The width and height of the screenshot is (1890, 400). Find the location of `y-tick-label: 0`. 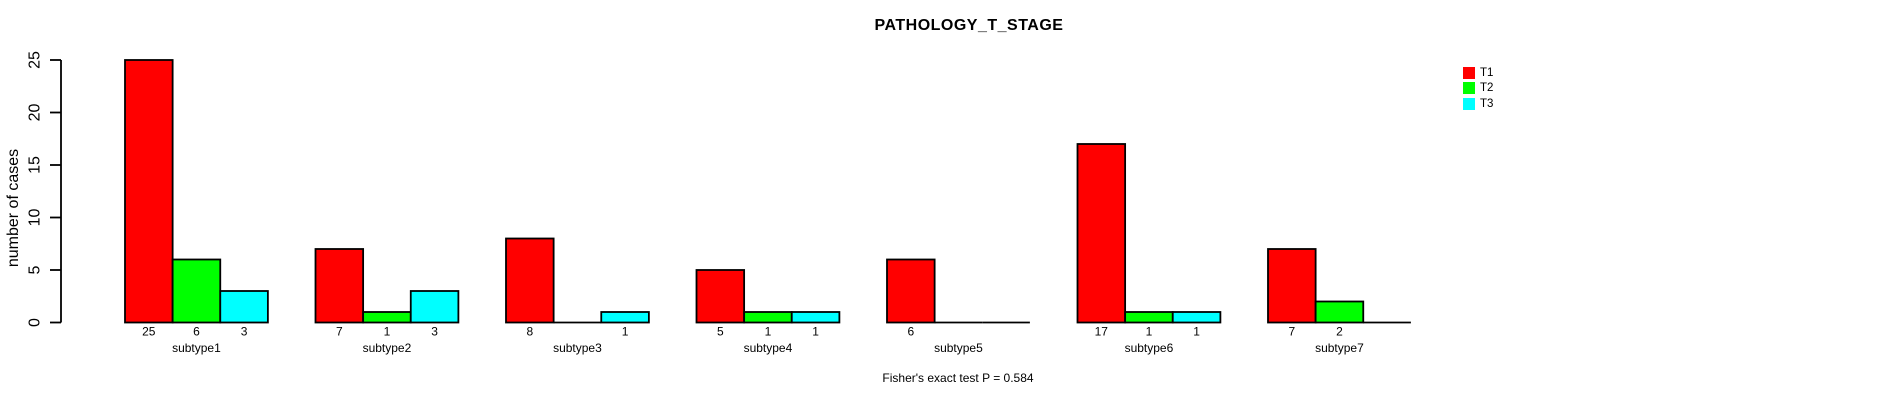

y-tick-label: 0 is located at coordinates (35, 322).